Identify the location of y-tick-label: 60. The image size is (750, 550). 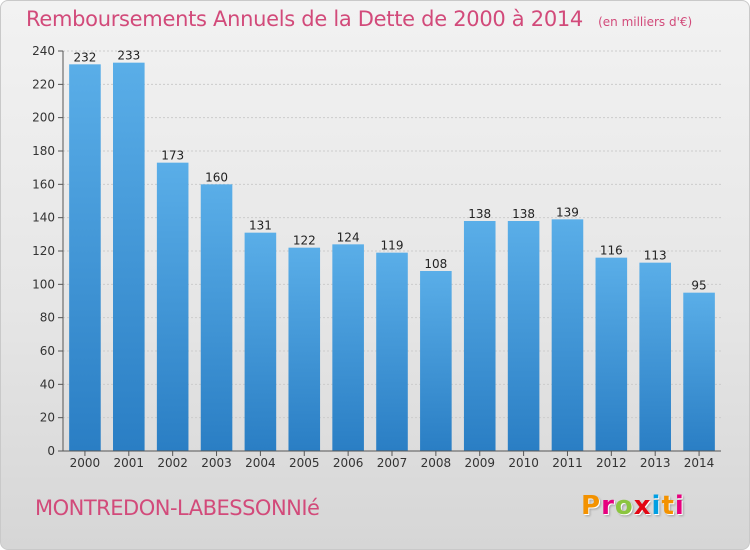
(47, 351).